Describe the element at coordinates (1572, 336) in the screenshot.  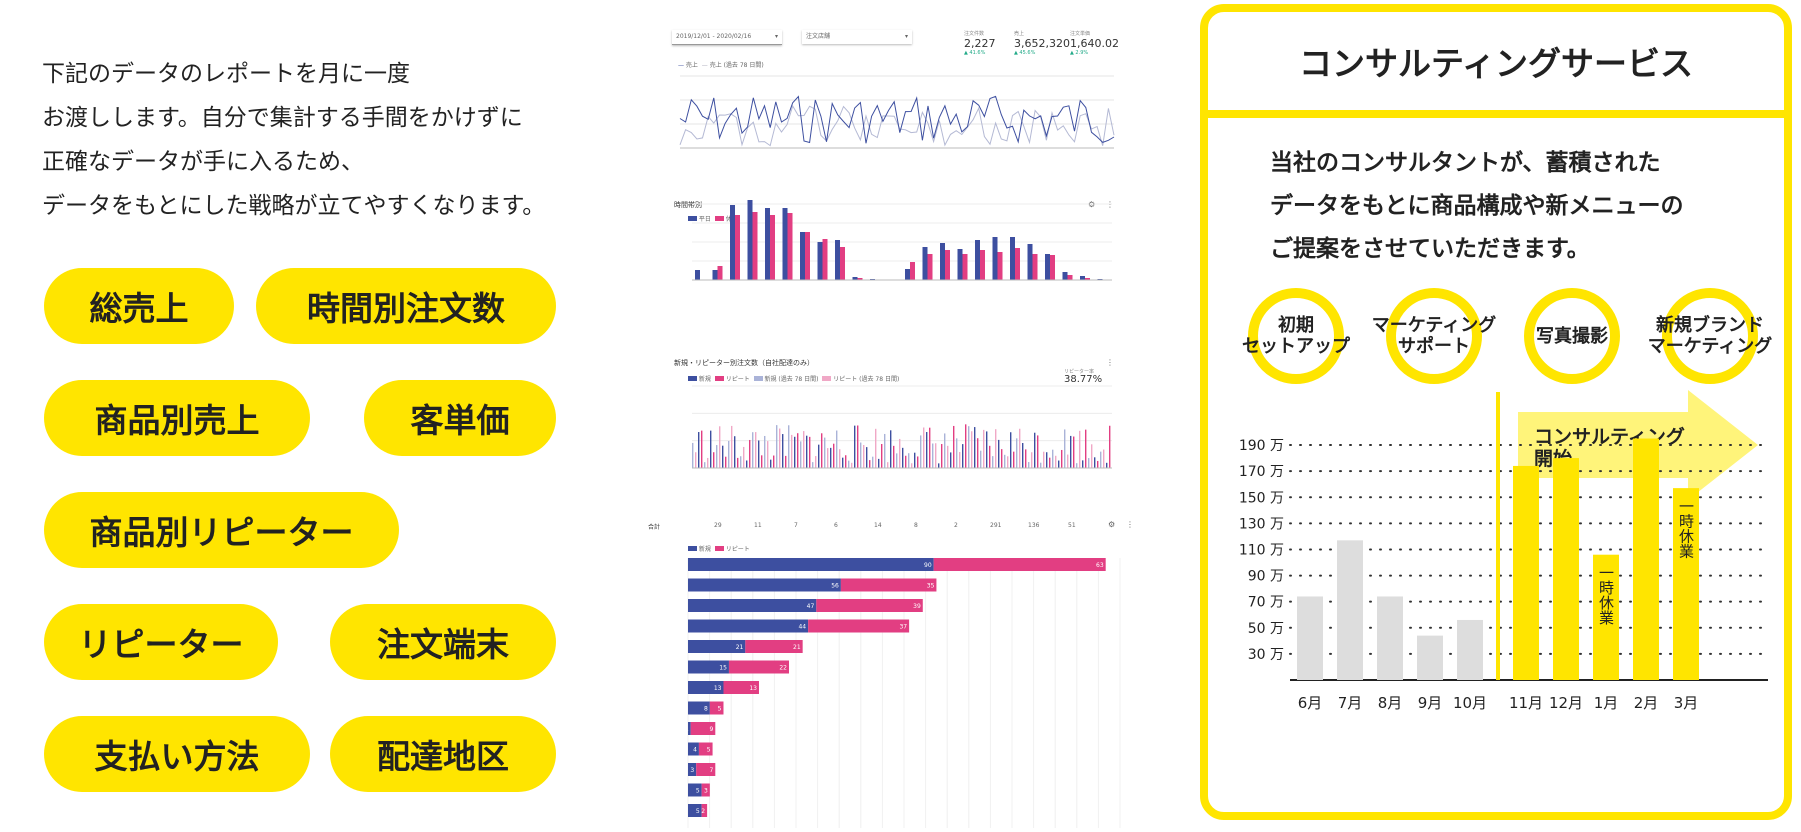
I see `step-photography: 写真撮影` at that location.